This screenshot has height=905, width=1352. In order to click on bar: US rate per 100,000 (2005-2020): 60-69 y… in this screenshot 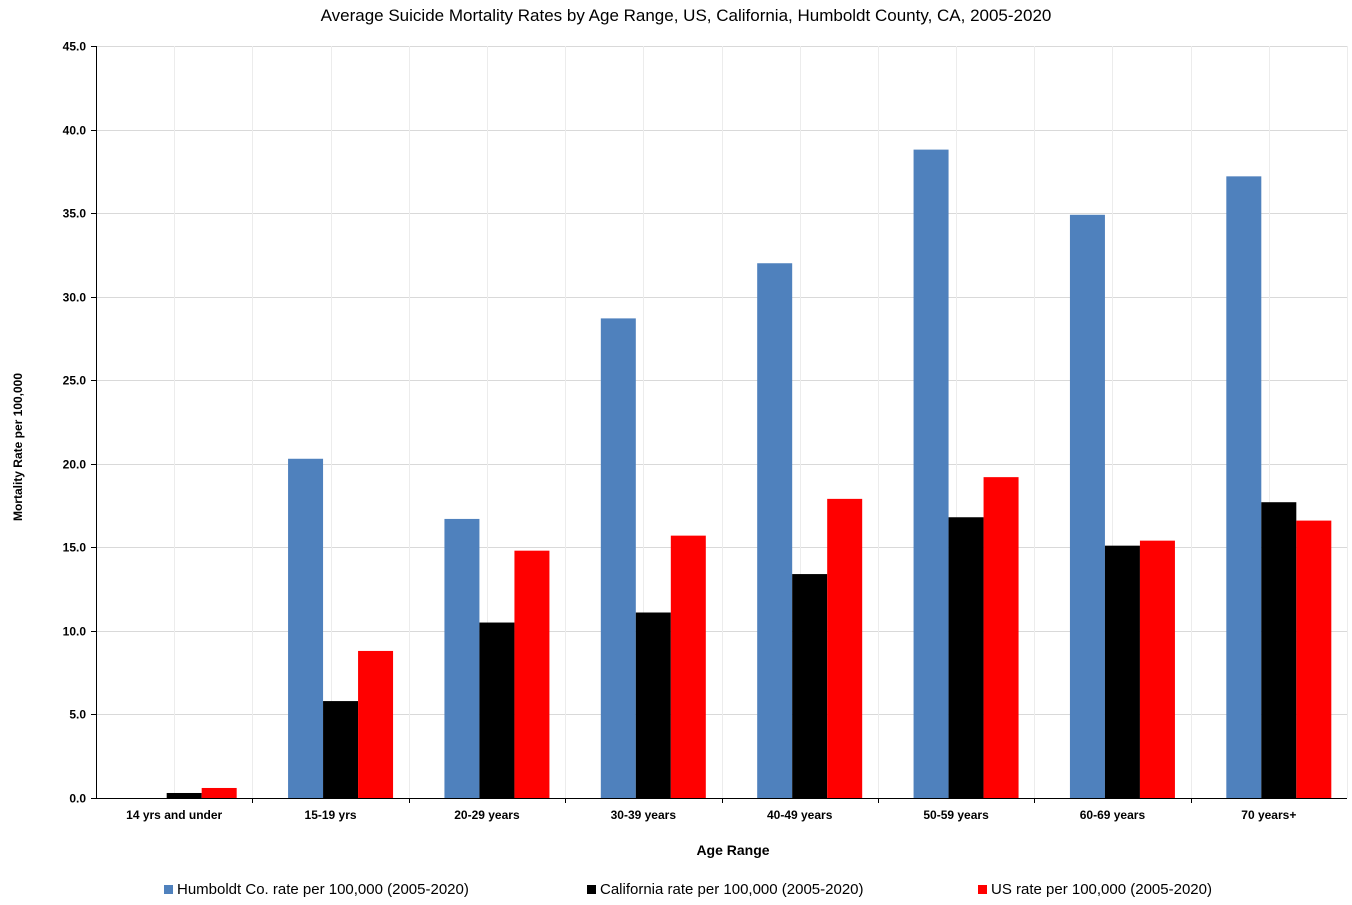, I will do `click(1157, 669)`.